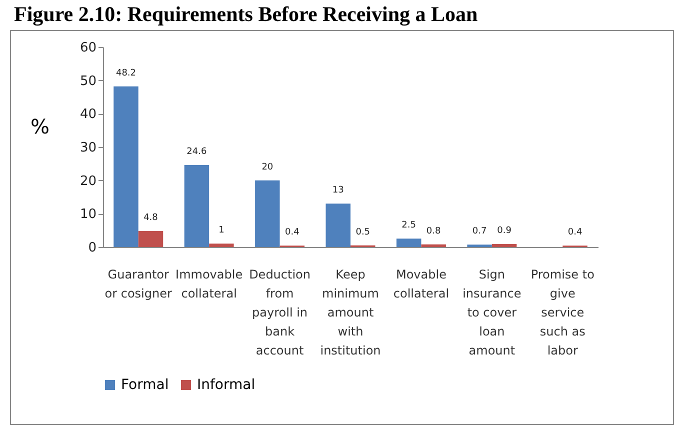 The image size is (680, 428). I want to click on data-label: 0.9, so click(504, 231).